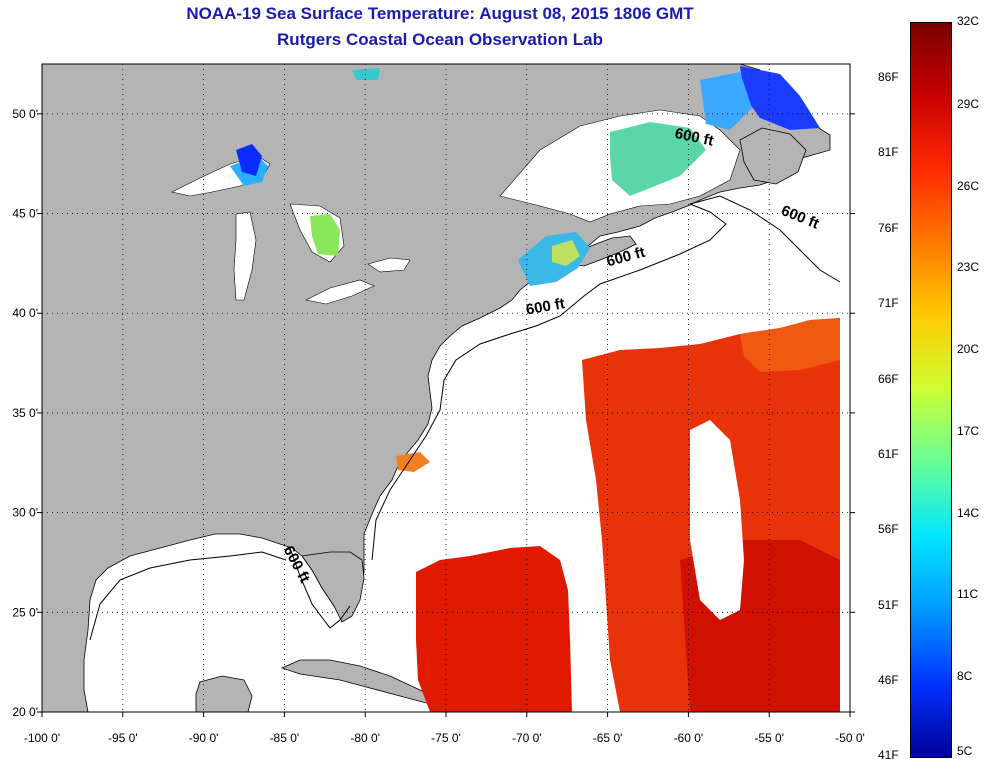 The height and width of the screenshot is (770, 984). I want to click on celsius-label: 5C, so click(965, 751).